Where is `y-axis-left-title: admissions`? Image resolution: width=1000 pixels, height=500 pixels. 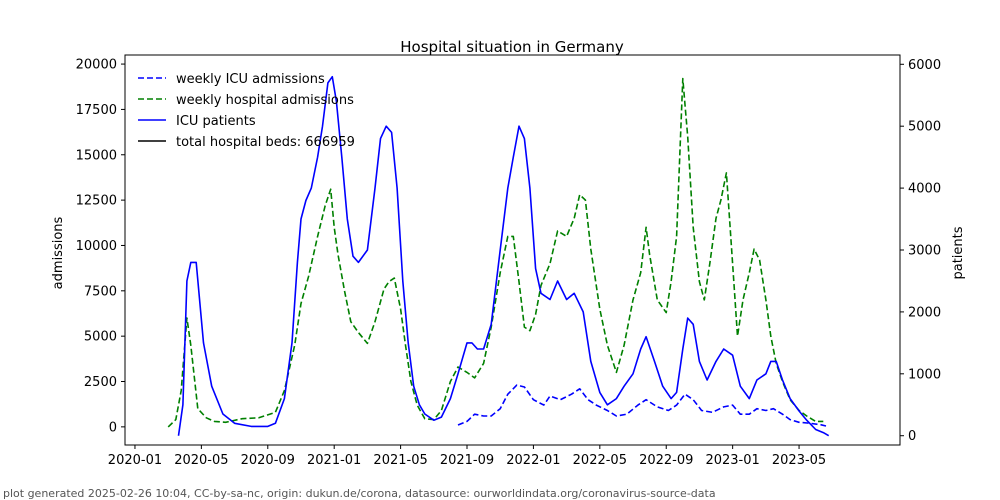
y-axis-left-title: admissions is located at coordinates (58, 252).